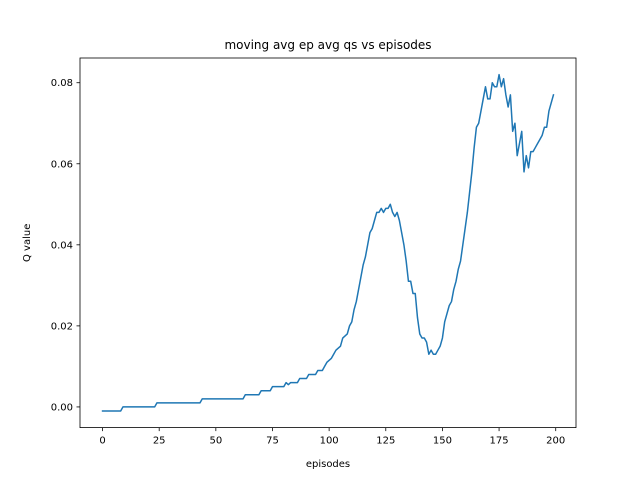  What do you see at coordinates (328, 464) in the screenshot?
I see `x-axis-label: episodes` at bounding box center [328, 464].